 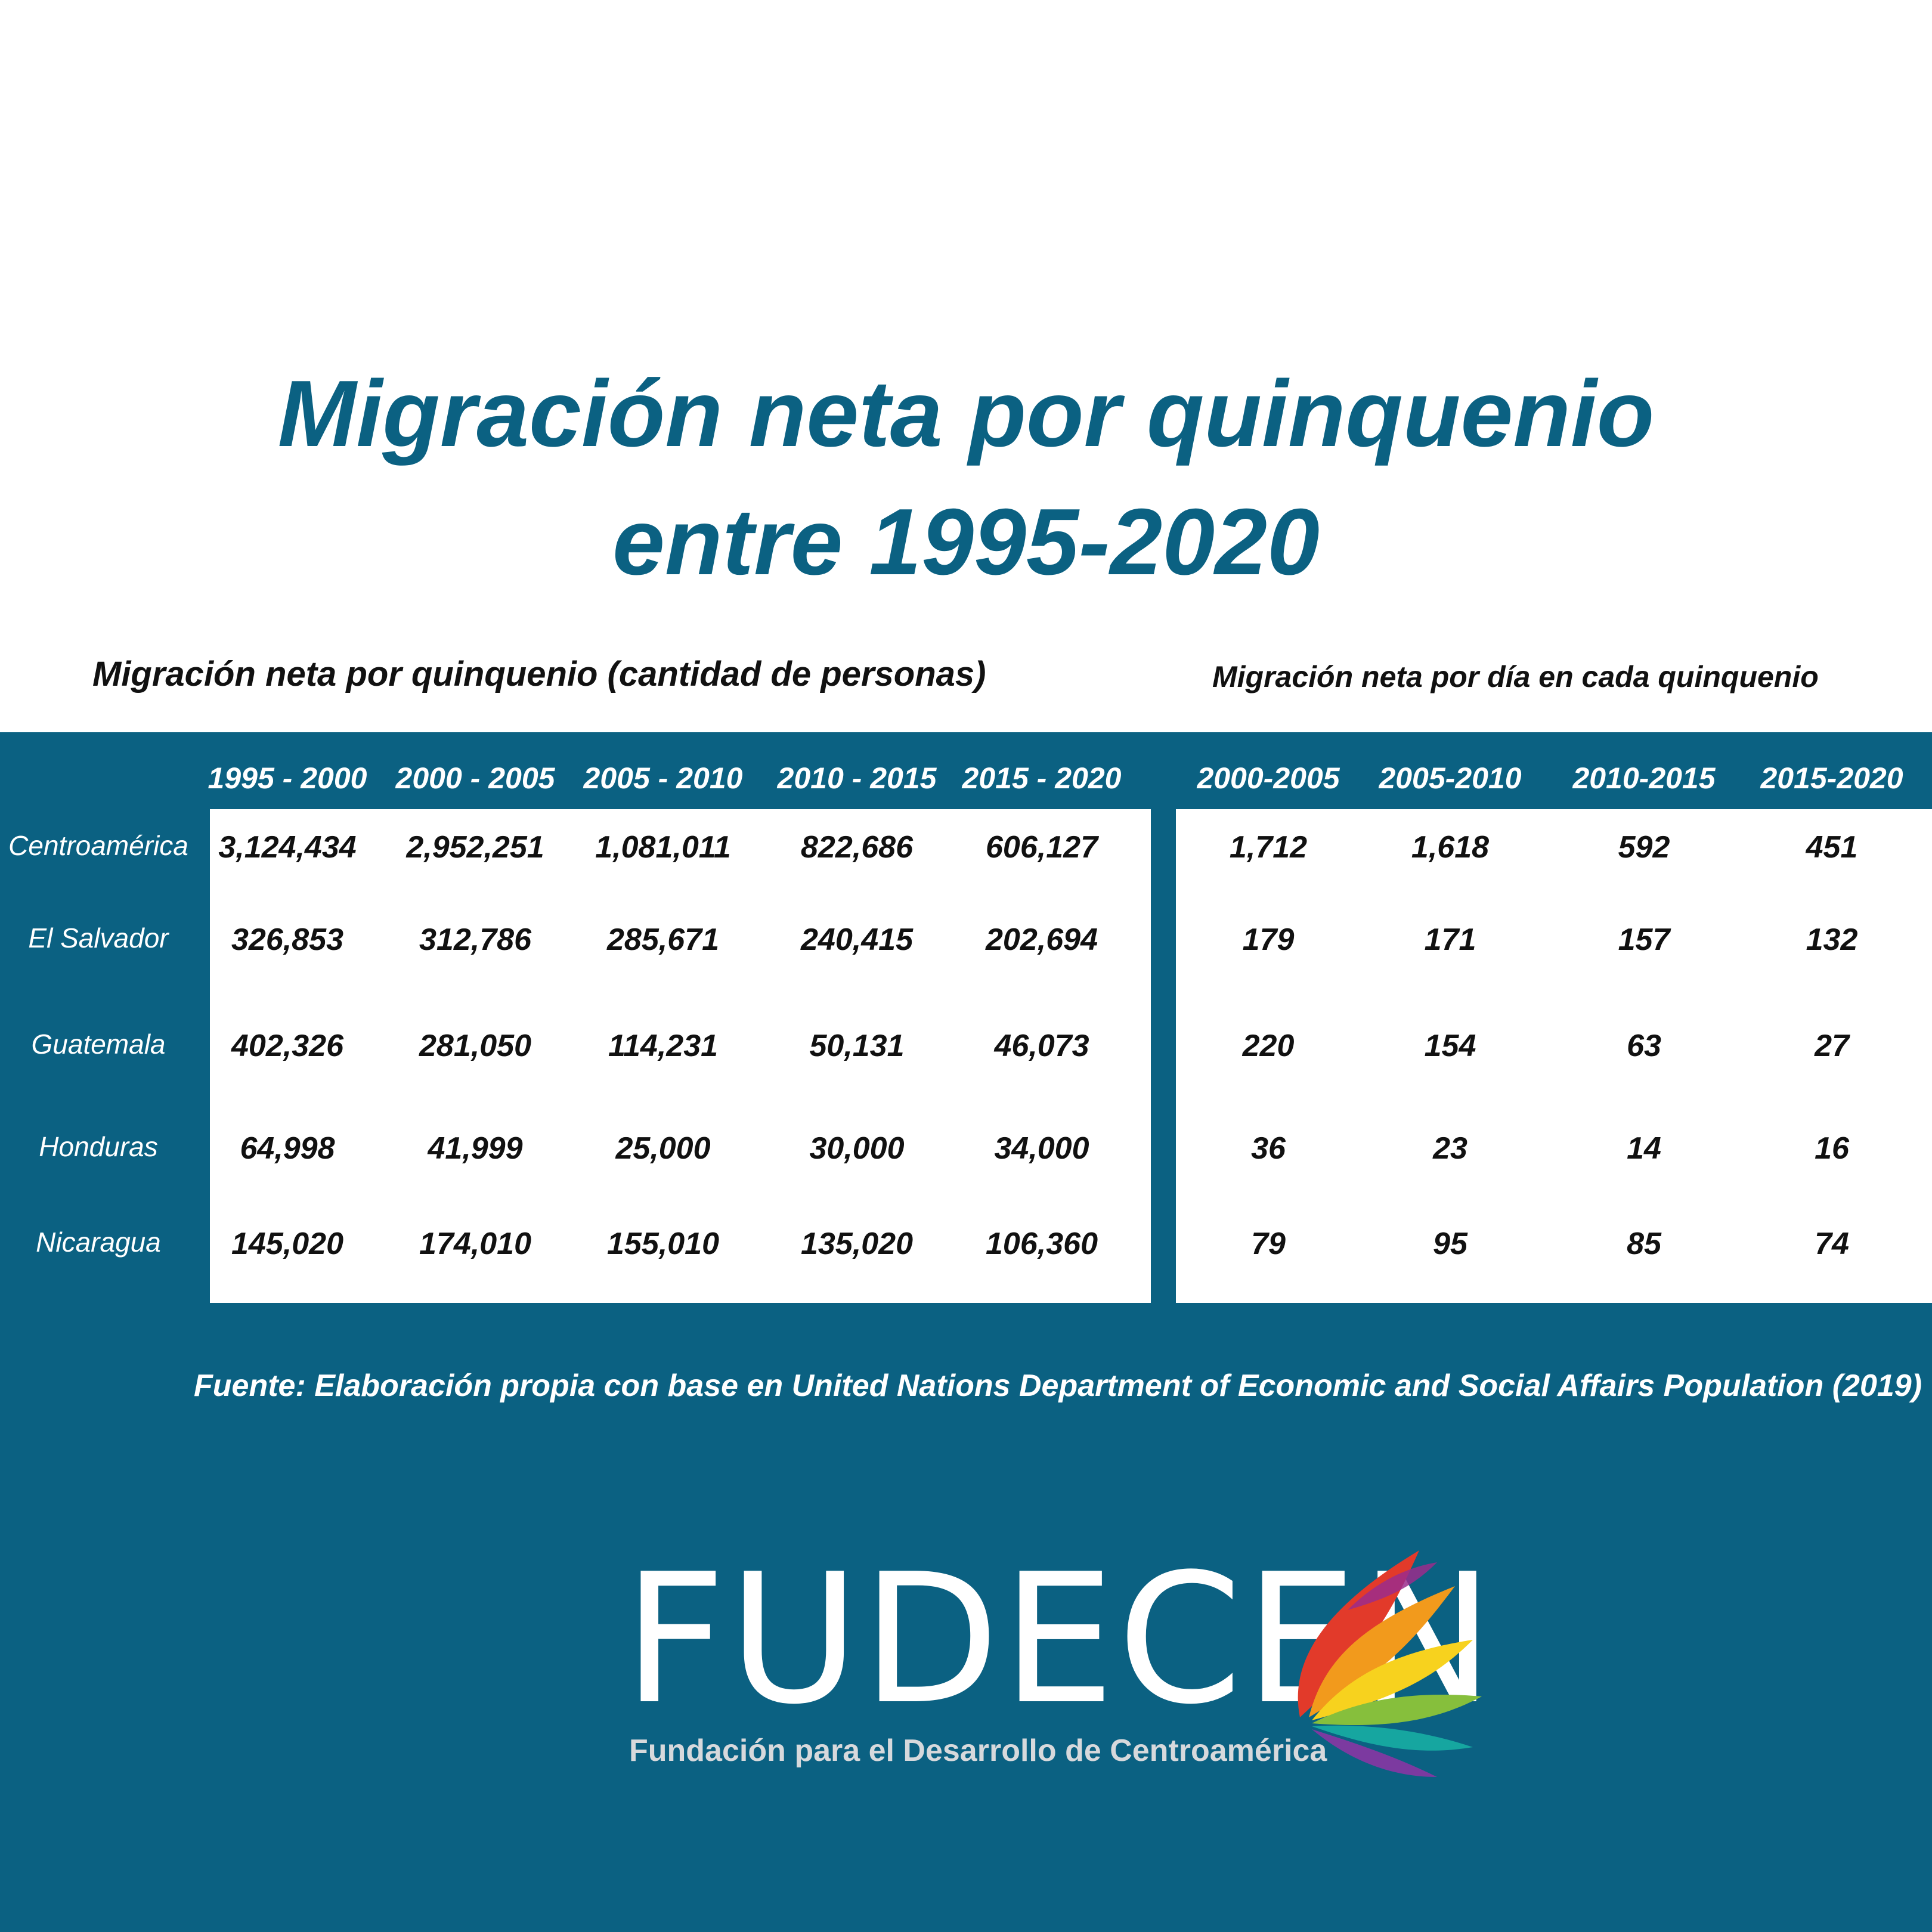 I want to click on right-table-cell: 157, so click(x=1644, y=939).